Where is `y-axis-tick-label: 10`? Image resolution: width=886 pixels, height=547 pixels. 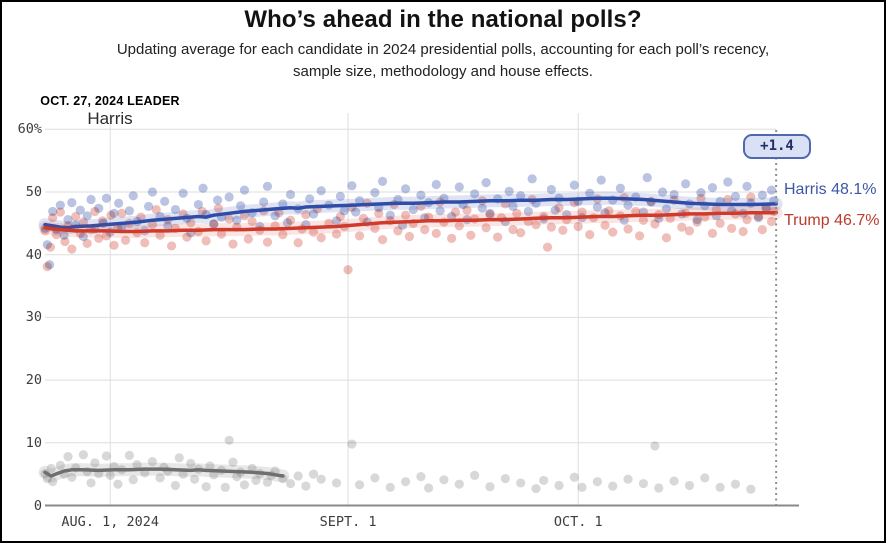
y-axis-tick-label: 10 is located at coordinates (33, 442).